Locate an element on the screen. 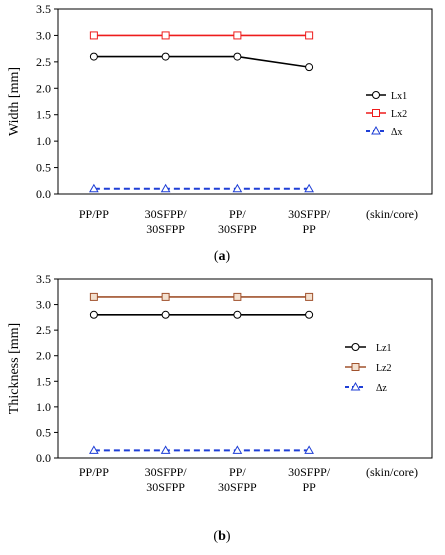 Image resolution: width=445 pixels, height=555 pixels. panel-caption: (b) is located at coordinates (221, 536).